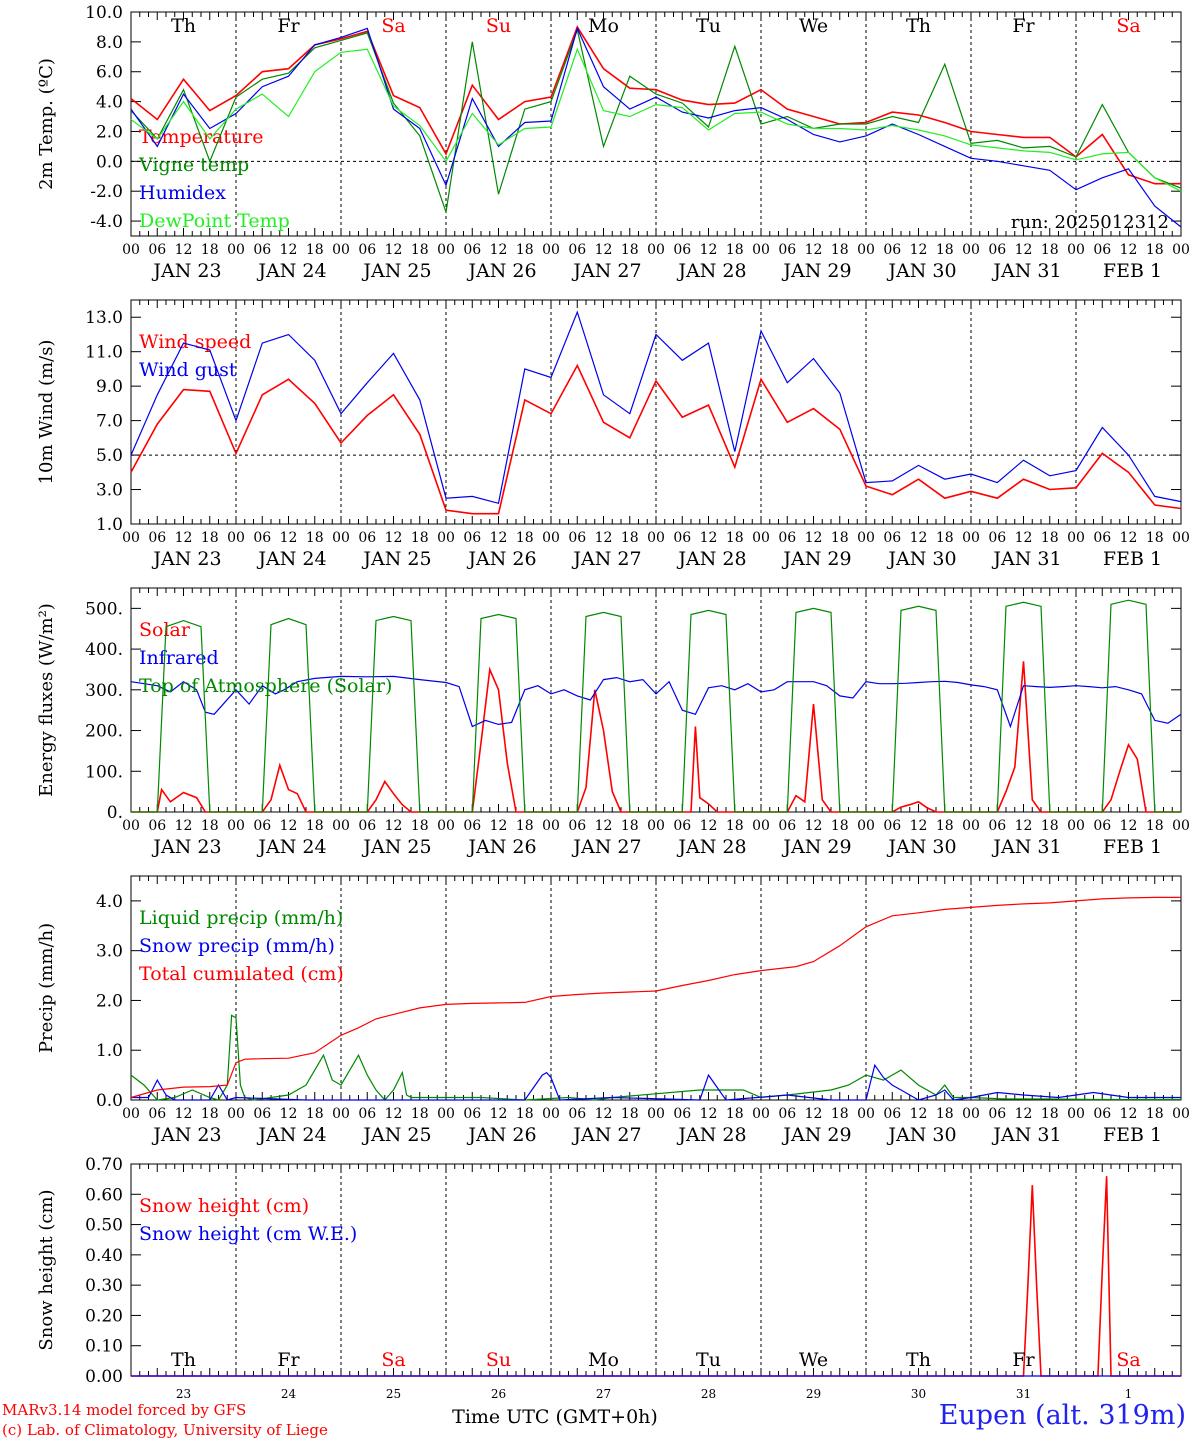 The image size is (1194, 1440). I want to click on y-tick-label: 0.20, so click(104, 1316).